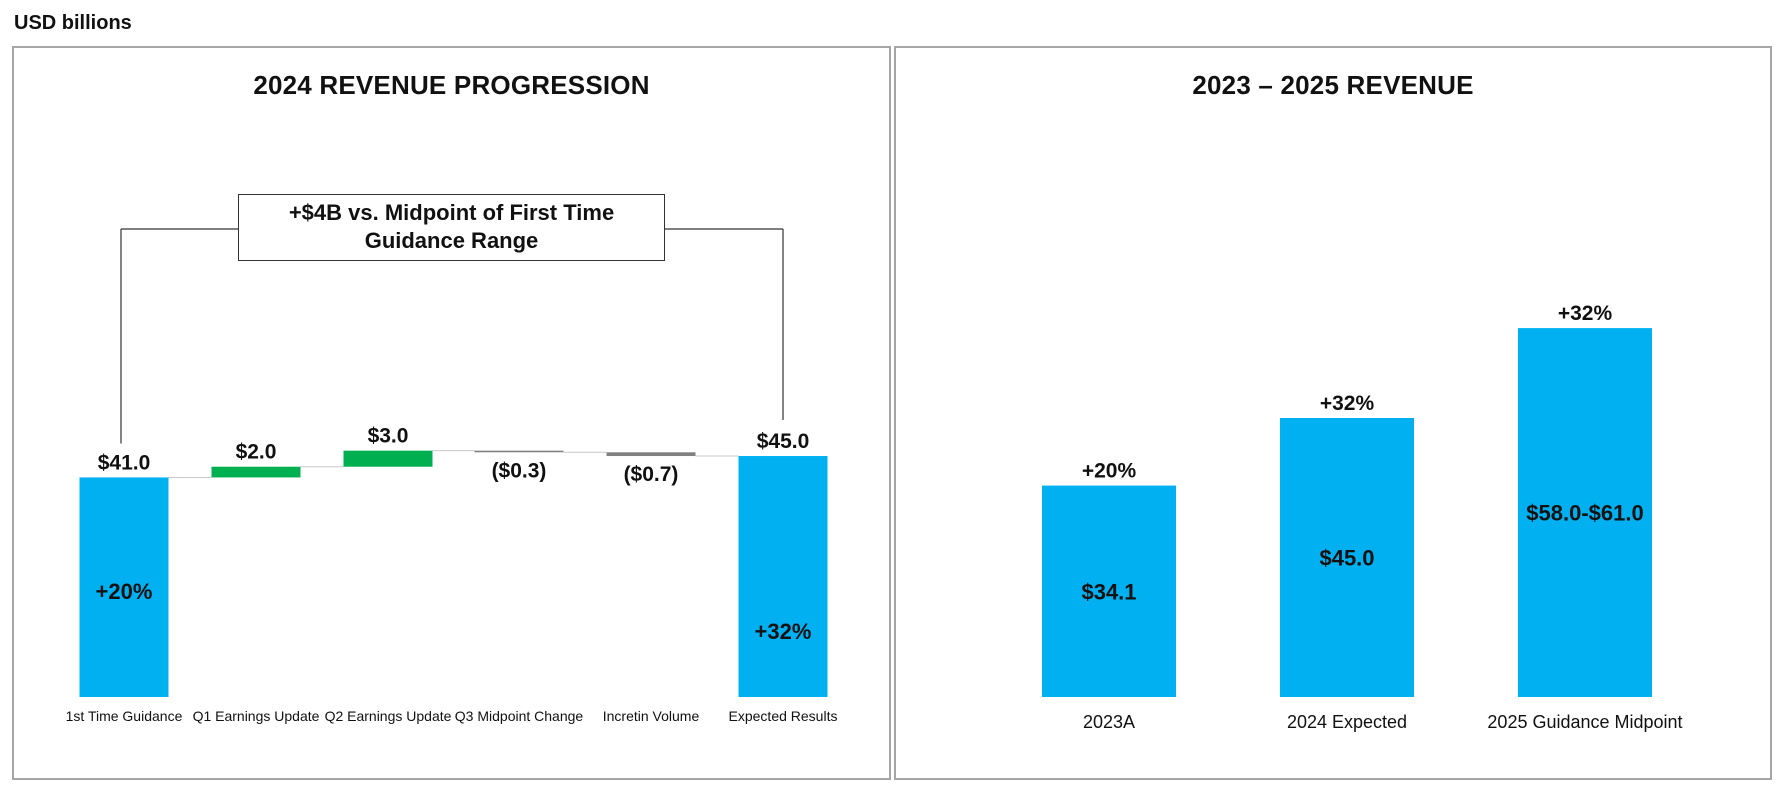 The height and width of the screenshot is (793, 1784). I want to click on bar-2023a, so click(1109, 591).